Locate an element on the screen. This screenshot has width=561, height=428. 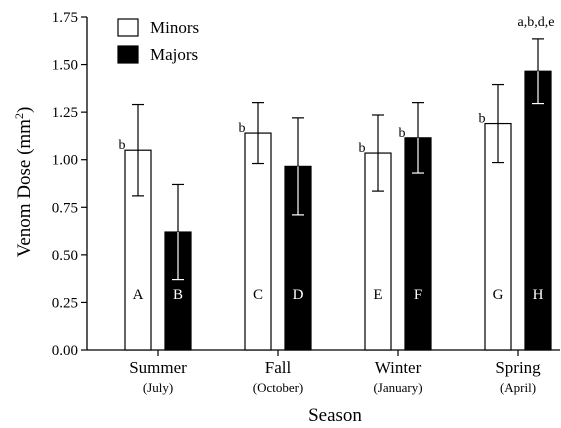
x-tick-label: Fall is located at coordinates (278, 367).